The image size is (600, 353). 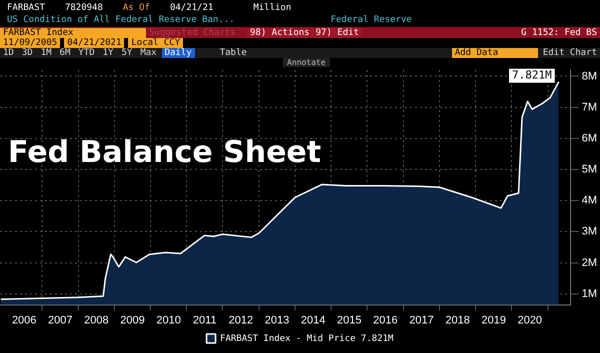 What do you see at coordinates (457, 320) in the screenshot?
I see `x-tick-label: 2018` at bounding box center [457, 320].